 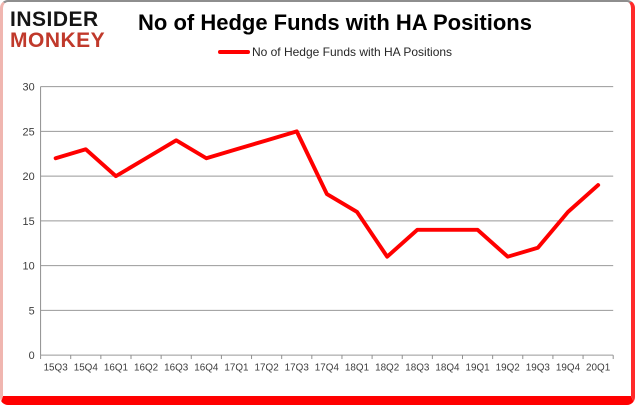 I want to click on y-axis-tick-label: 20, so click(x=29, y=177).